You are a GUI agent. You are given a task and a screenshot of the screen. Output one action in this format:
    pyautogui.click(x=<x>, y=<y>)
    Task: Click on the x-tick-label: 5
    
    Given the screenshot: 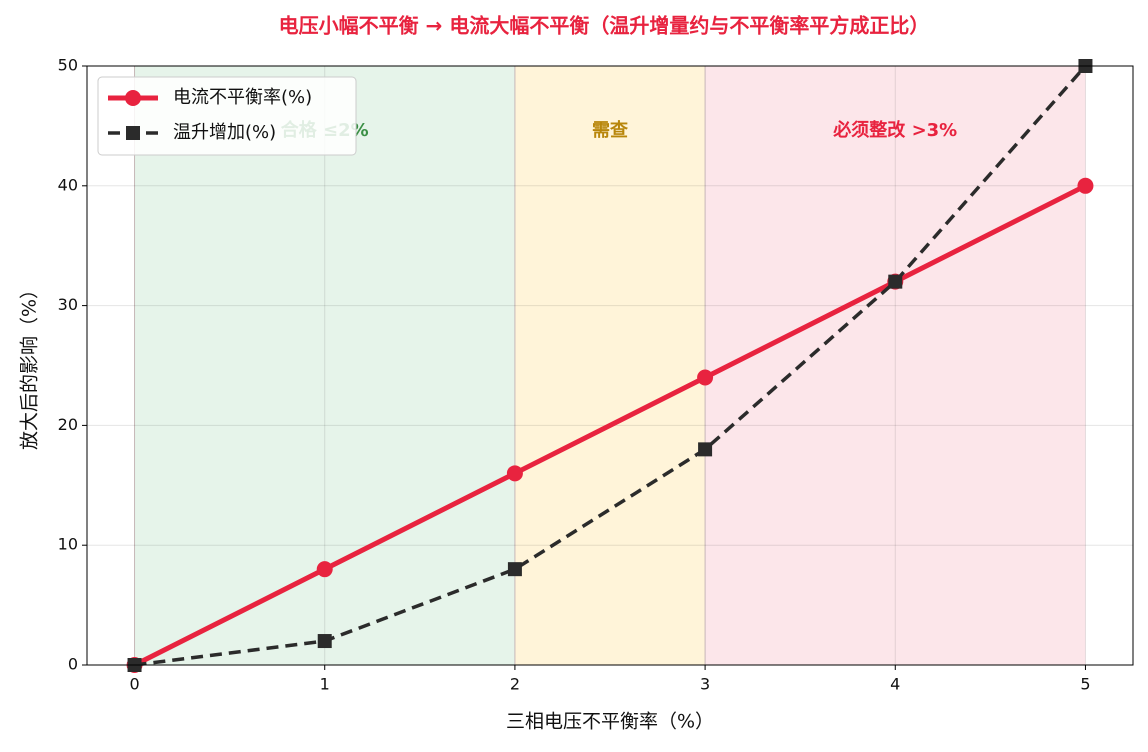 What is the action you would take?
    pyautogui.click(x=1085, y=684)
    